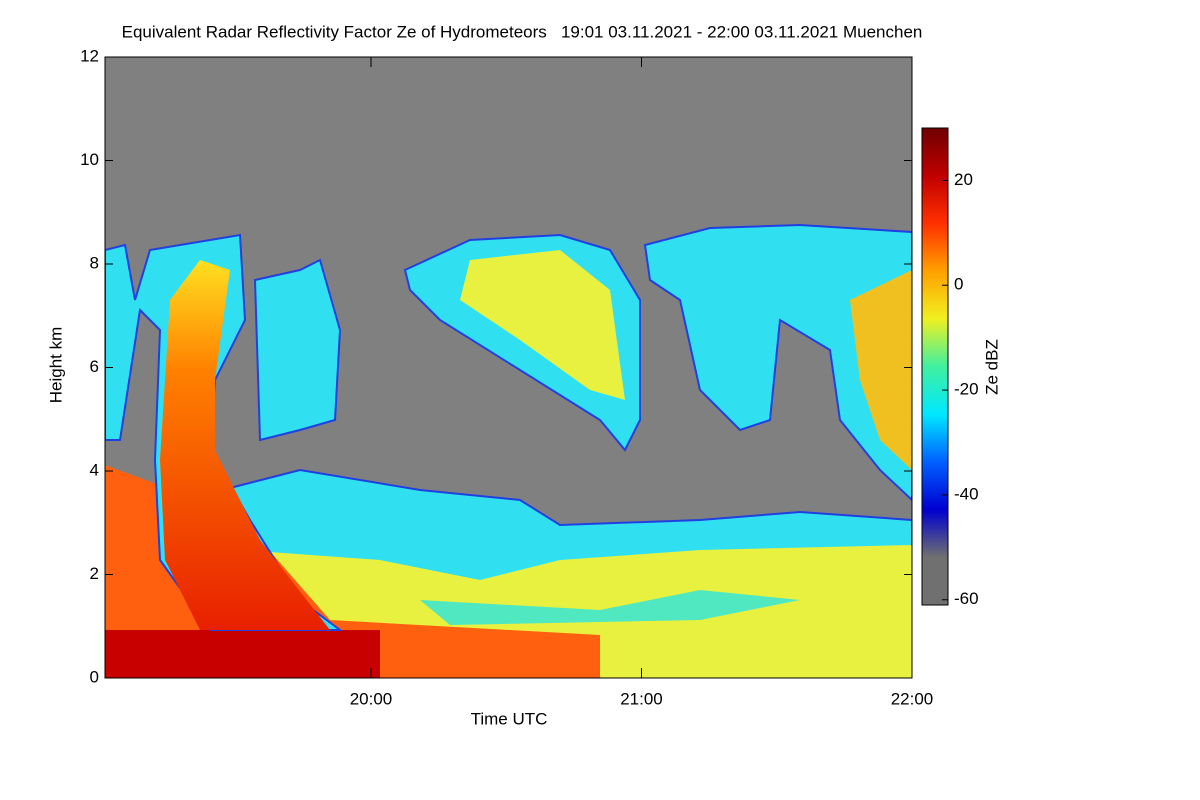 This screenshot has width=1200, height=800. I want to click on x-axis-label: Time UTC, so click(509, 718).